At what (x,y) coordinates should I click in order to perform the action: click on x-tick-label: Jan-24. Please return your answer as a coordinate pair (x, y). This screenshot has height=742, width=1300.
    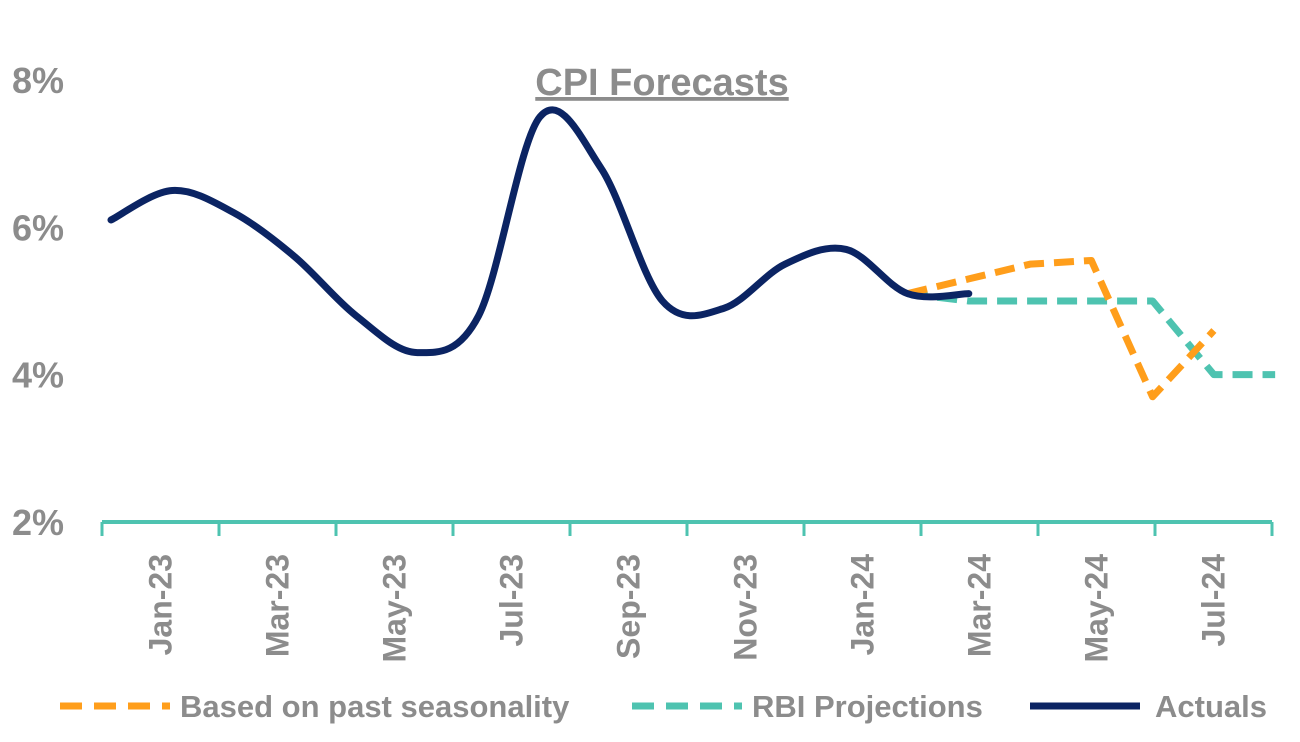
    Looking at the image, I should click on (863, 605).